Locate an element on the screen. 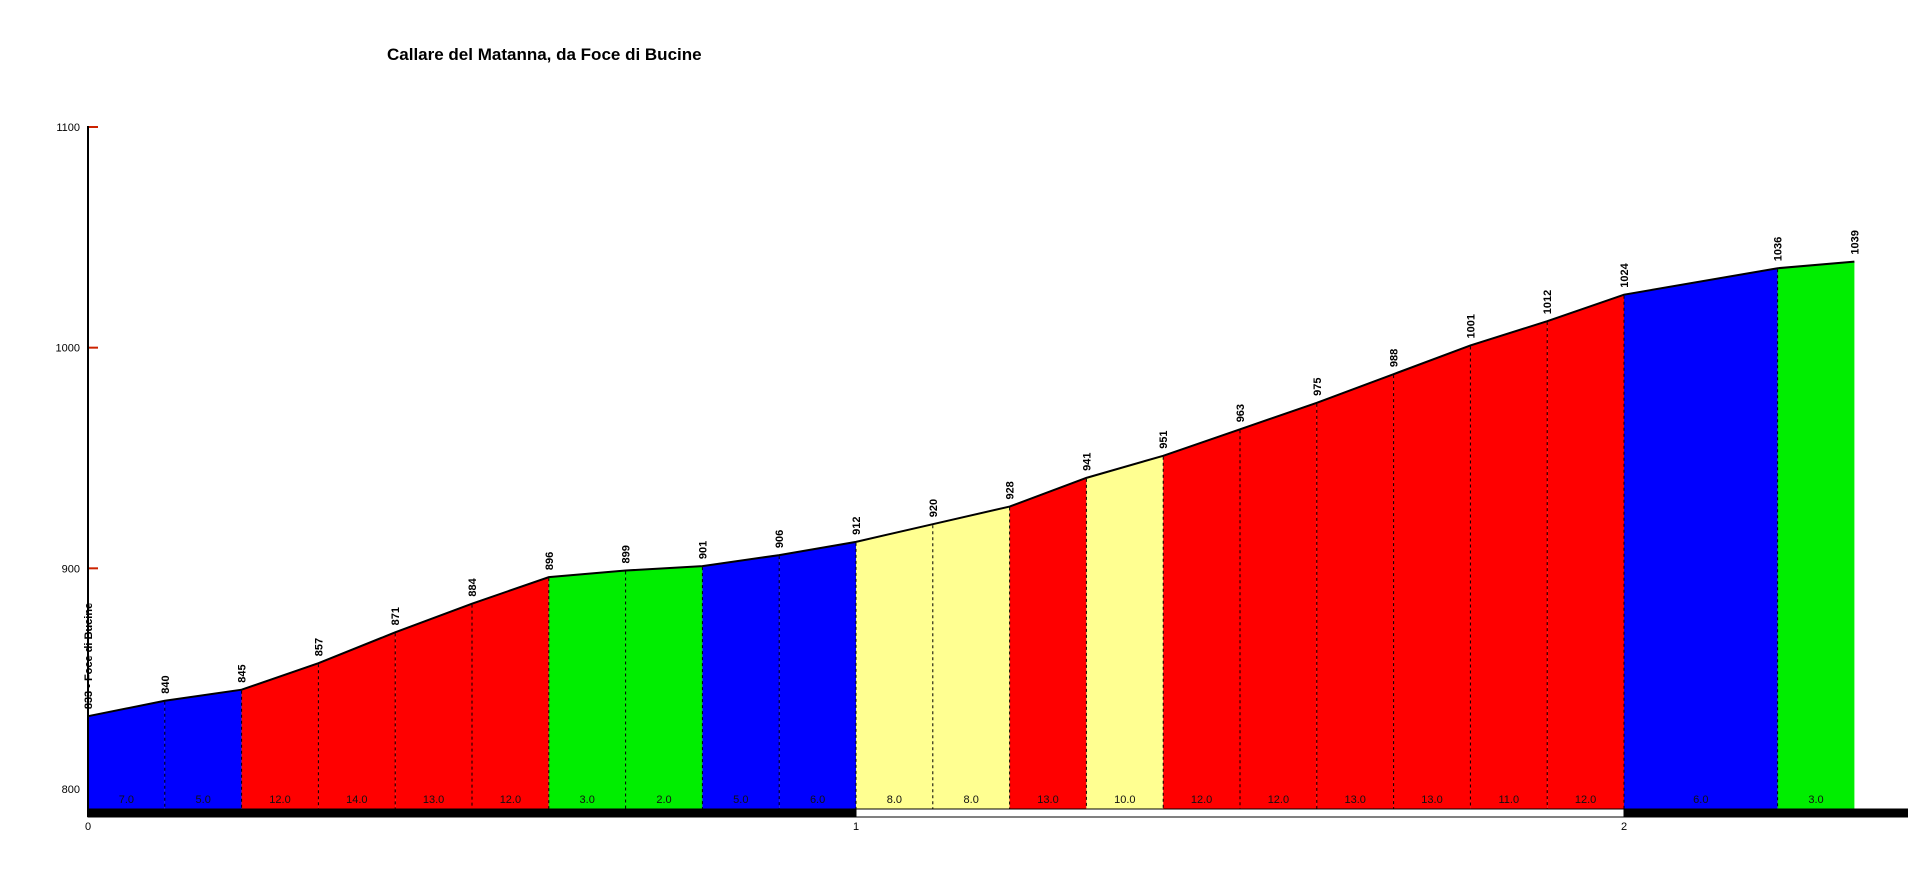 The image size is (1908, 873). elevation-label: 928 is located at coordinates (1011, 490).